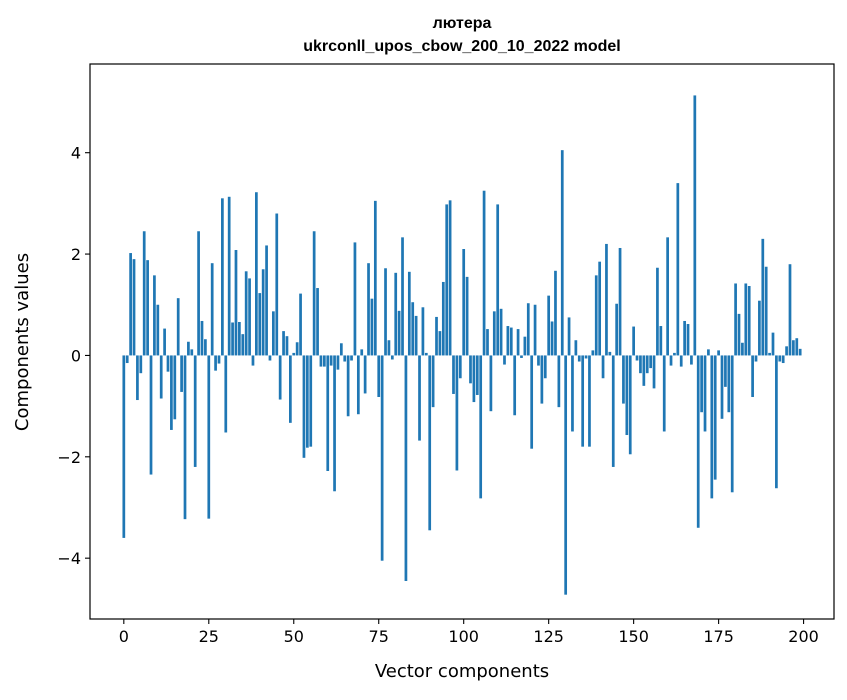 This screenshot has height=700, width=847. What do you see at coordinates (76, 153) in the screenshot?
I see `y-tick-label: 4` at bounding box center [76, 153].